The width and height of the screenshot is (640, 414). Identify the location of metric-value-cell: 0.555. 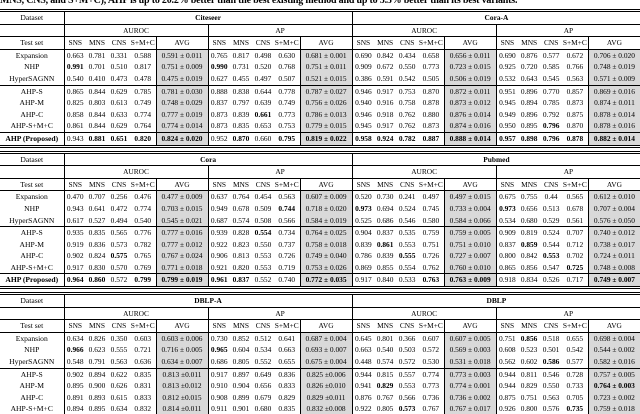
(407, 256).